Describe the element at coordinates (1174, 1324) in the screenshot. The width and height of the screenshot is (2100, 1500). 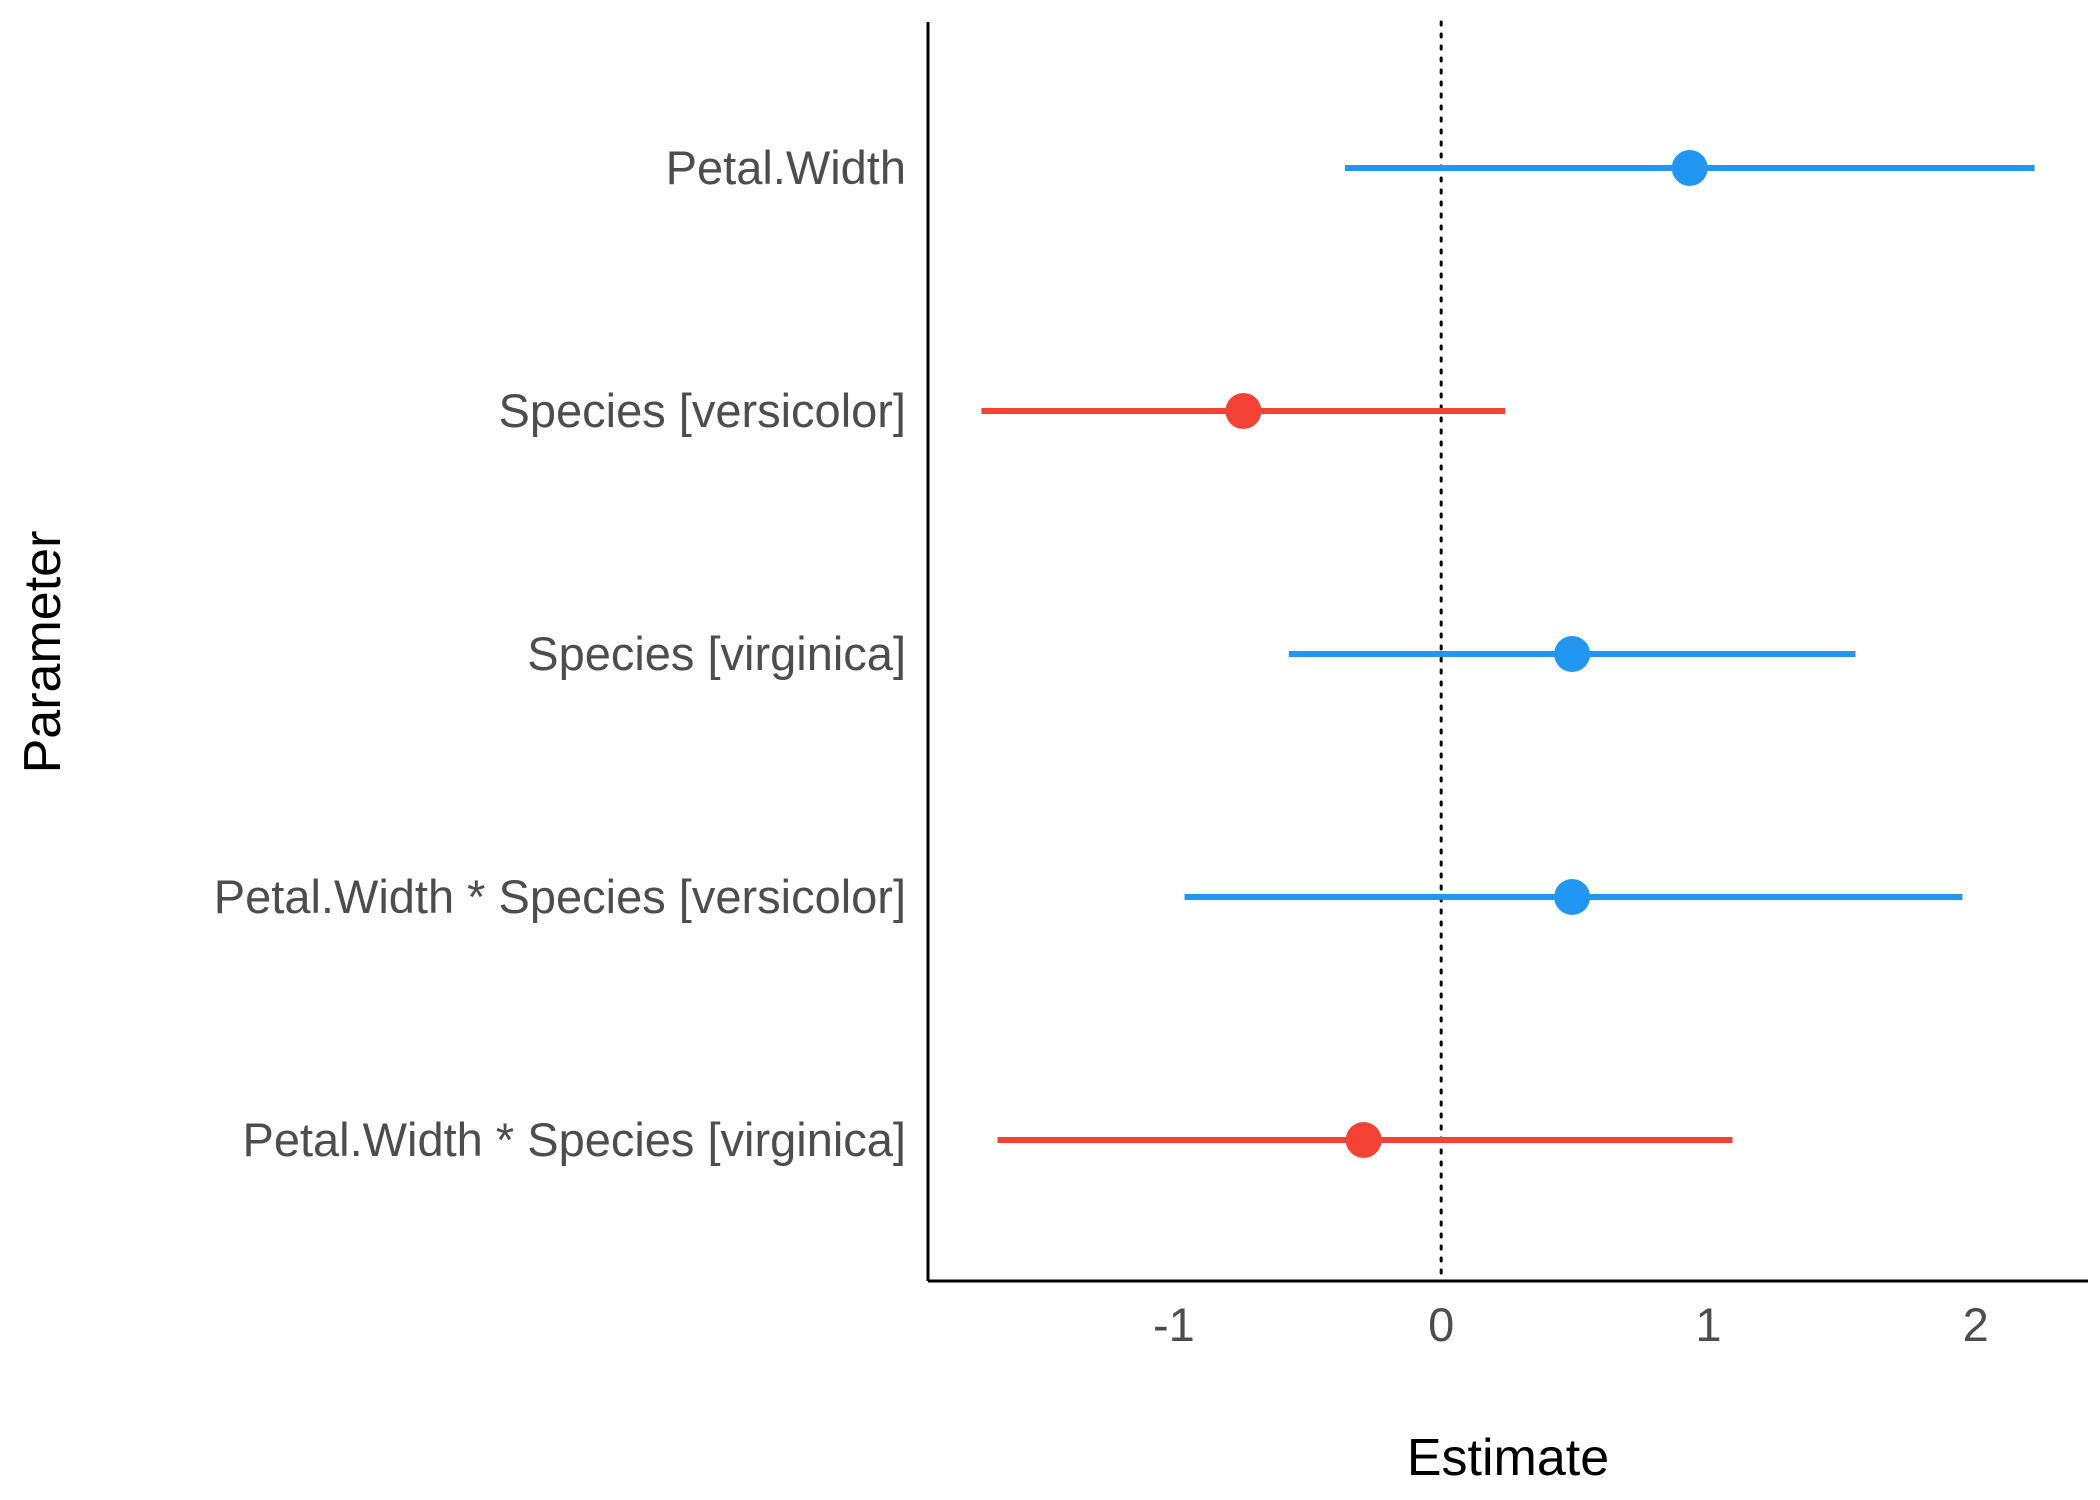
I see `x-tick-label: -1` at that location.